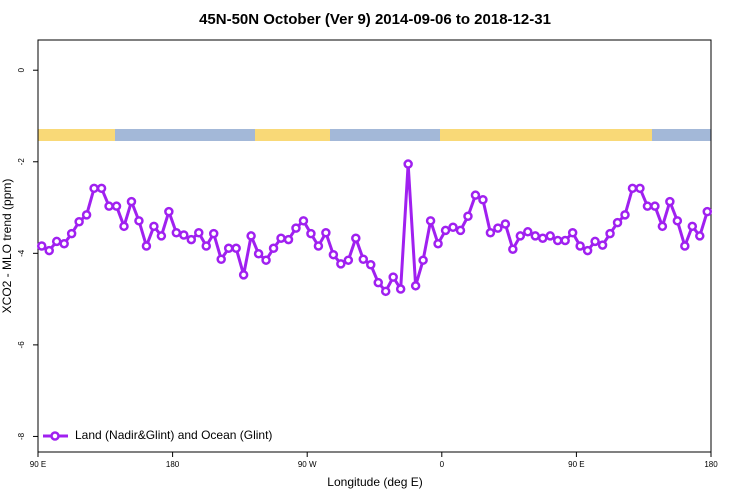 The width and height of the screenshot is (750, 500). Describe the element at coordinates (55, 436) in the screenshot. I see `legend-marker` at that location.